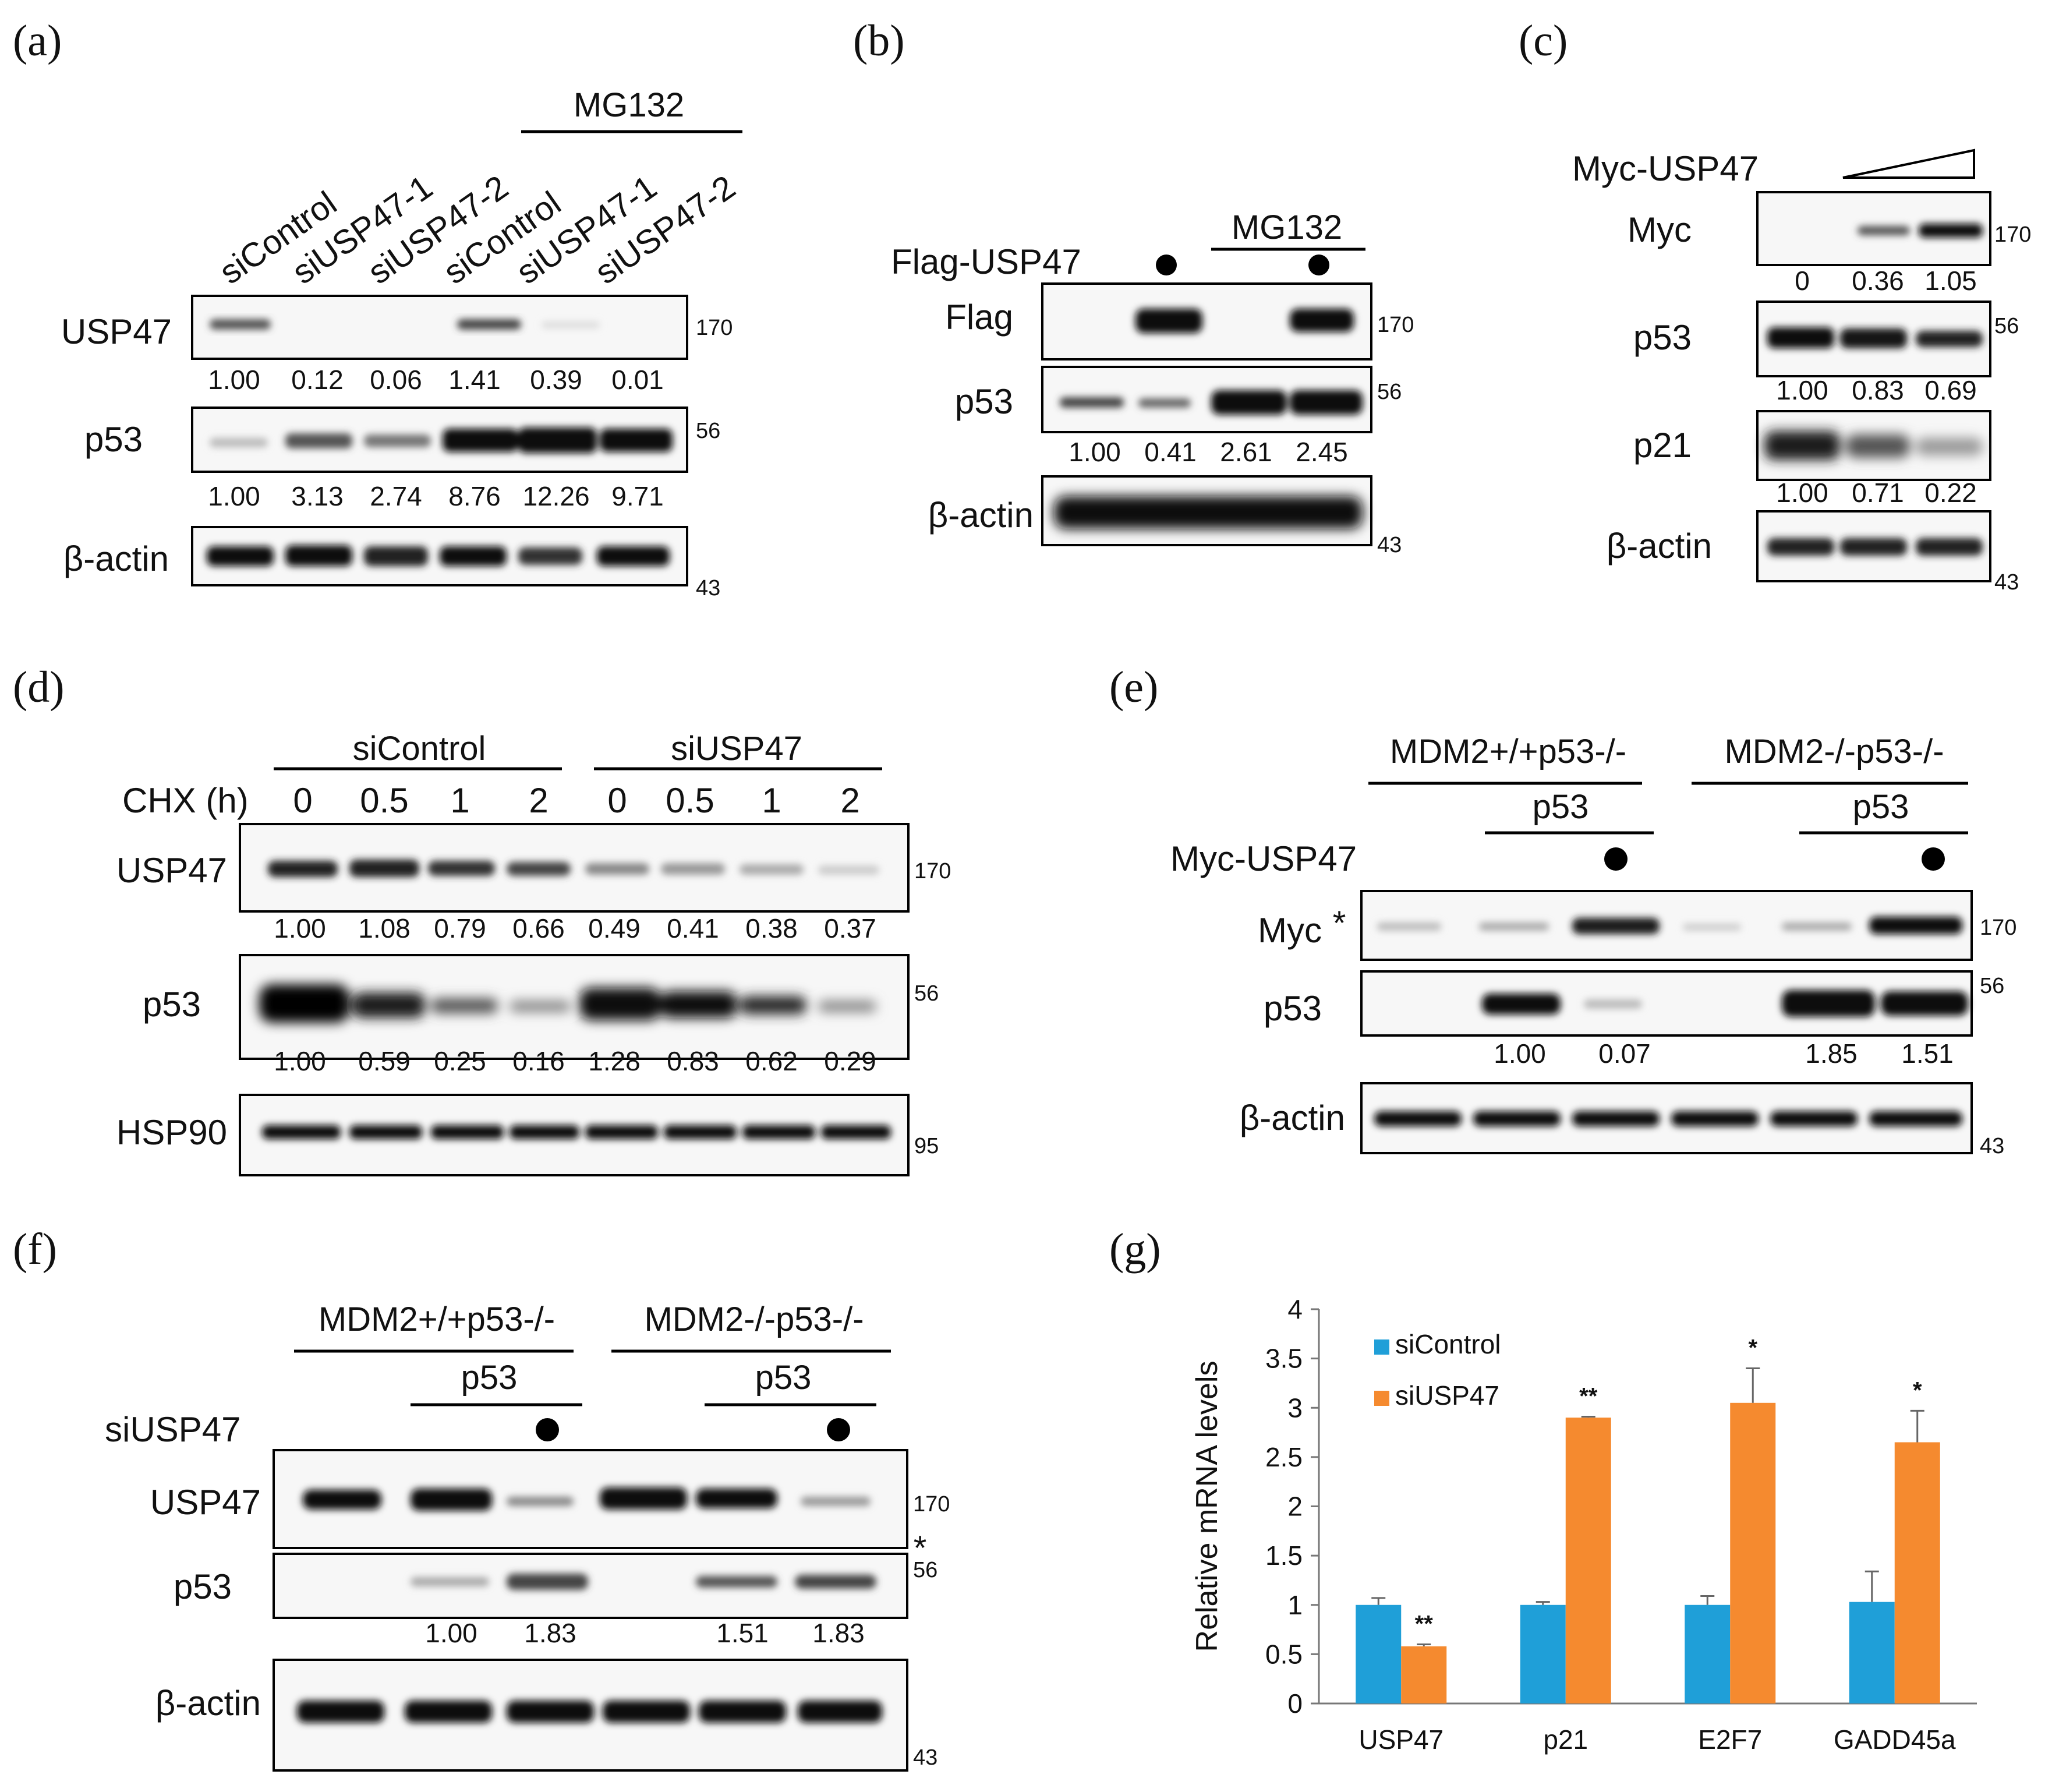  I want to click on quant-value: 1.28, so click(614, 1061).